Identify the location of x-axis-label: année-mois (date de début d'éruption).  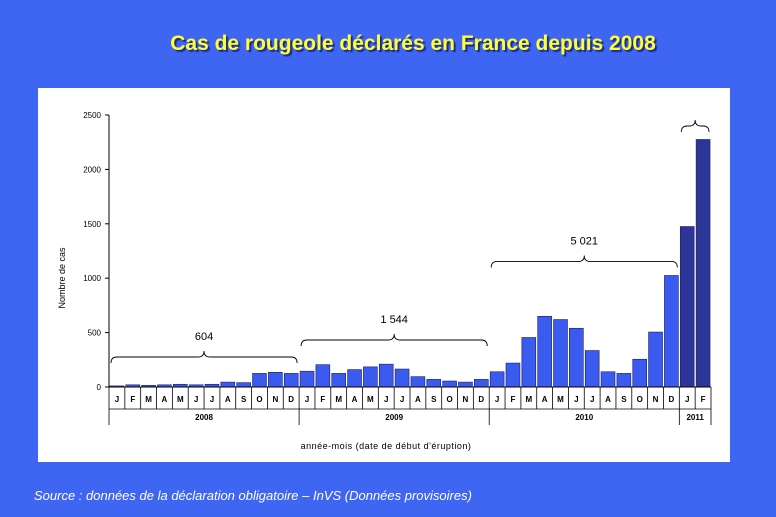
(386, 446).